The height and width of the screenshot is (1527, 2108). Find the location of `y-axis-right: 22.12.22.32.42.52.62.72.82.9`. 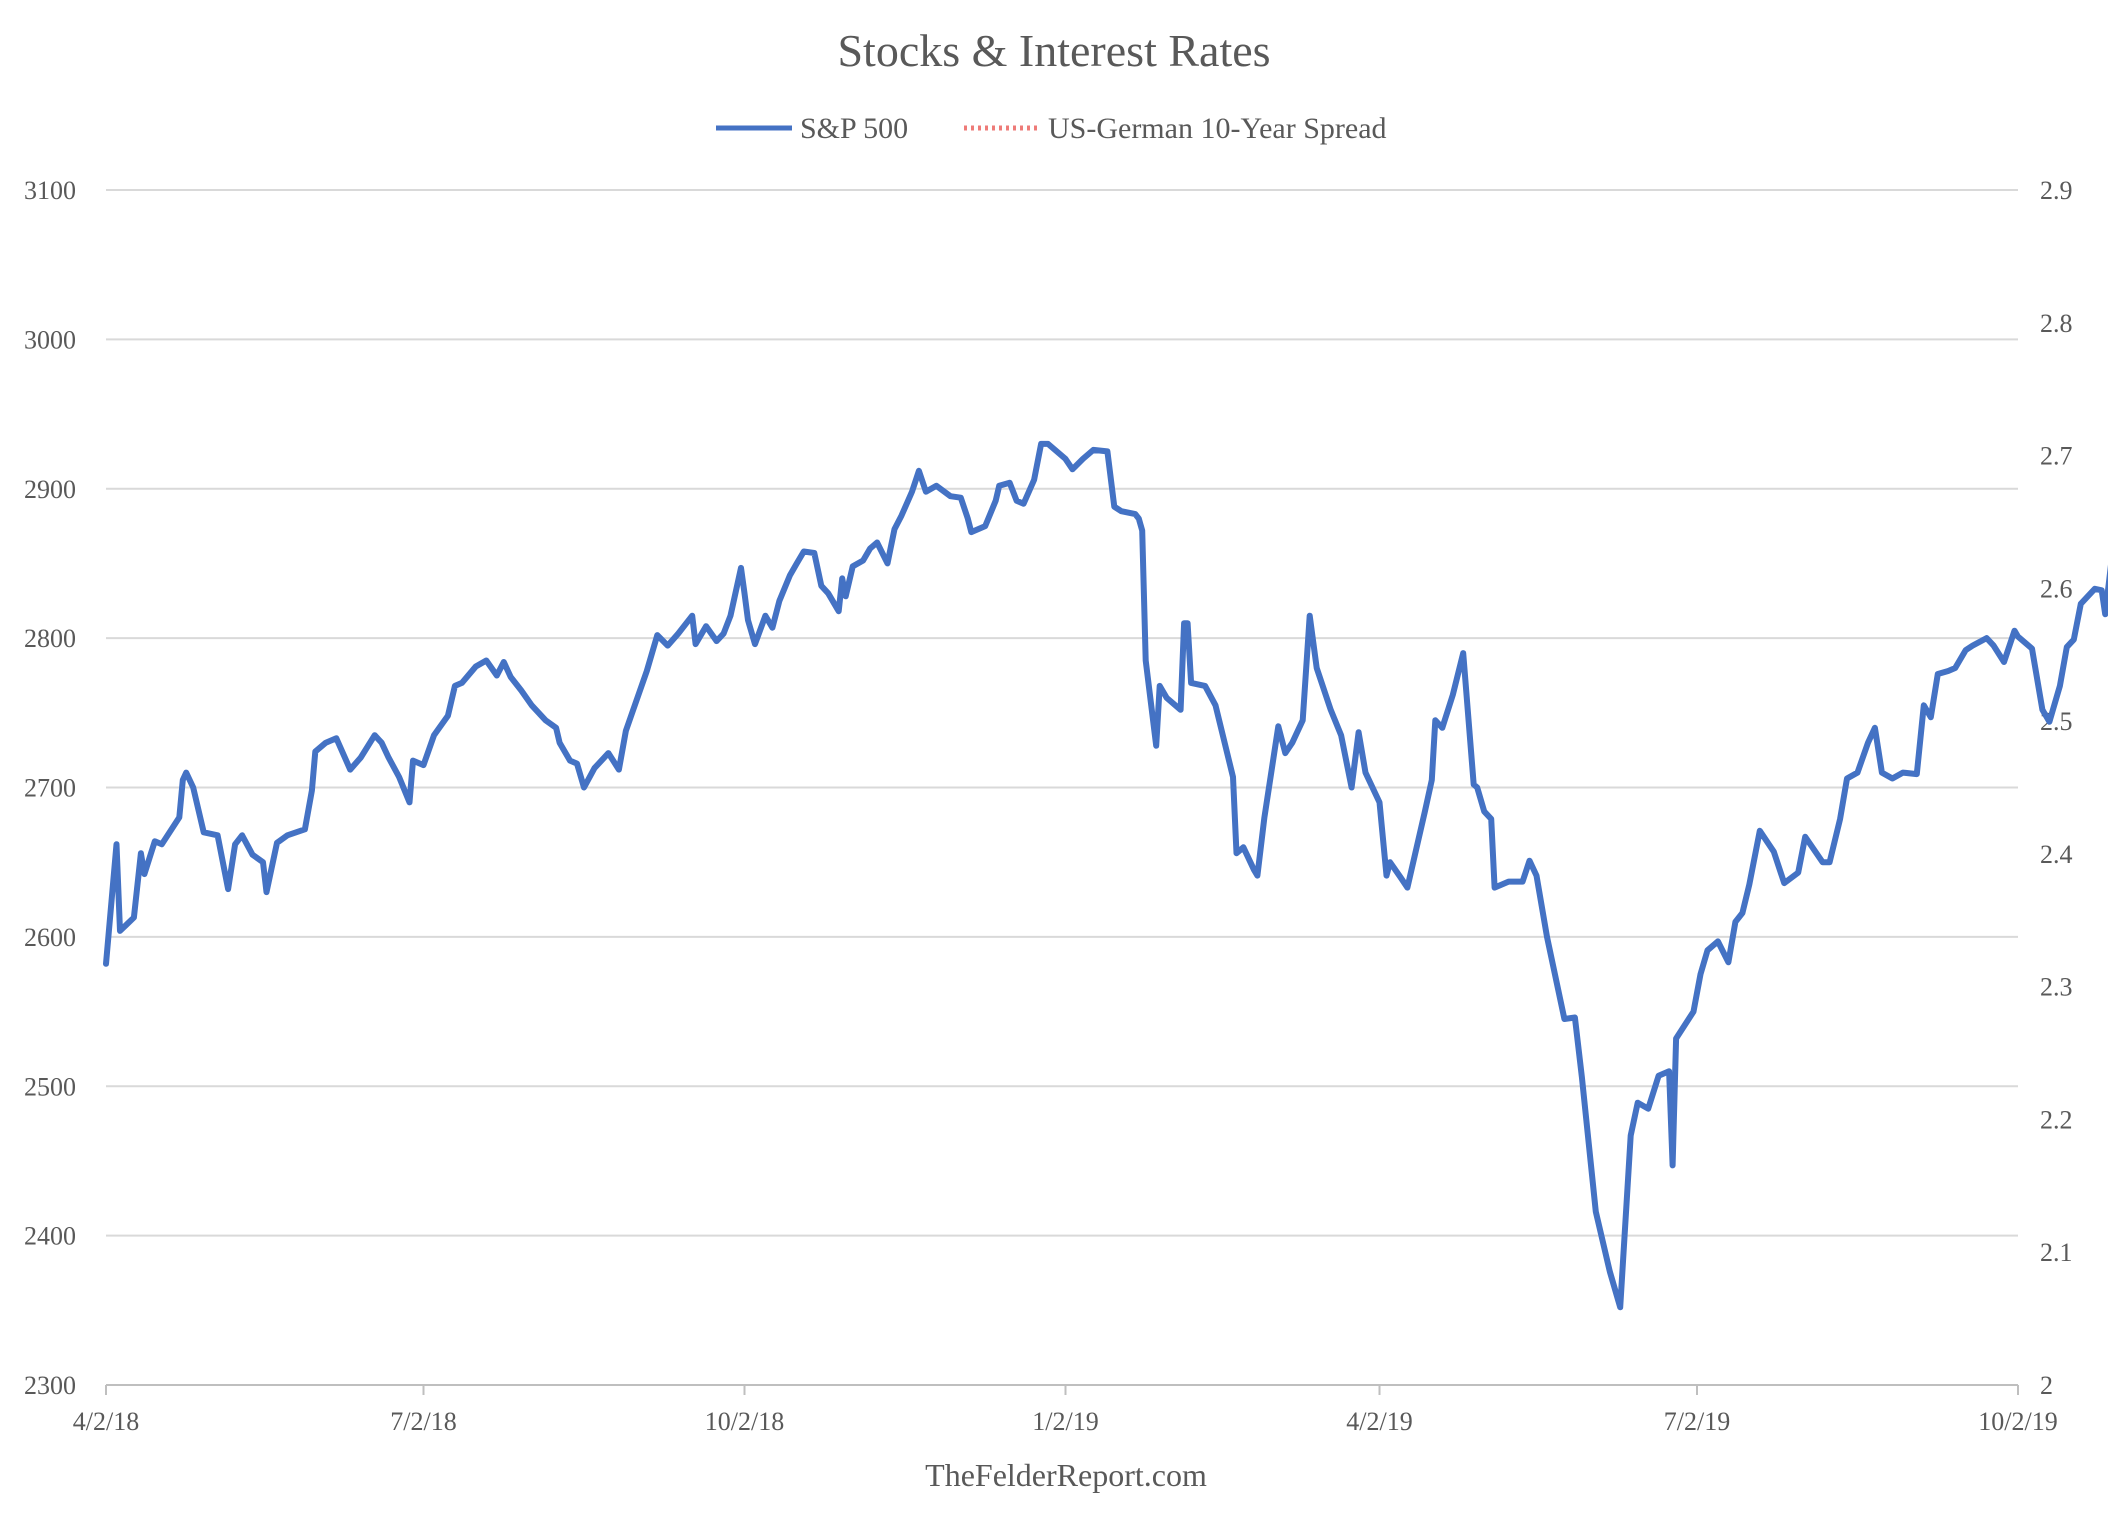

y-axis-right: 22.12.22.32.42.52.62.72.82.9 is located at coordinates (2056, 788).